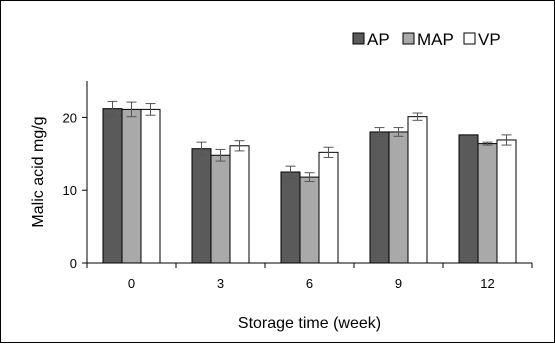  What do you see at coordinates (220, 283) in the screenshot?
I see `x-tick-label-3: 3` at bounding box center [220, 283].